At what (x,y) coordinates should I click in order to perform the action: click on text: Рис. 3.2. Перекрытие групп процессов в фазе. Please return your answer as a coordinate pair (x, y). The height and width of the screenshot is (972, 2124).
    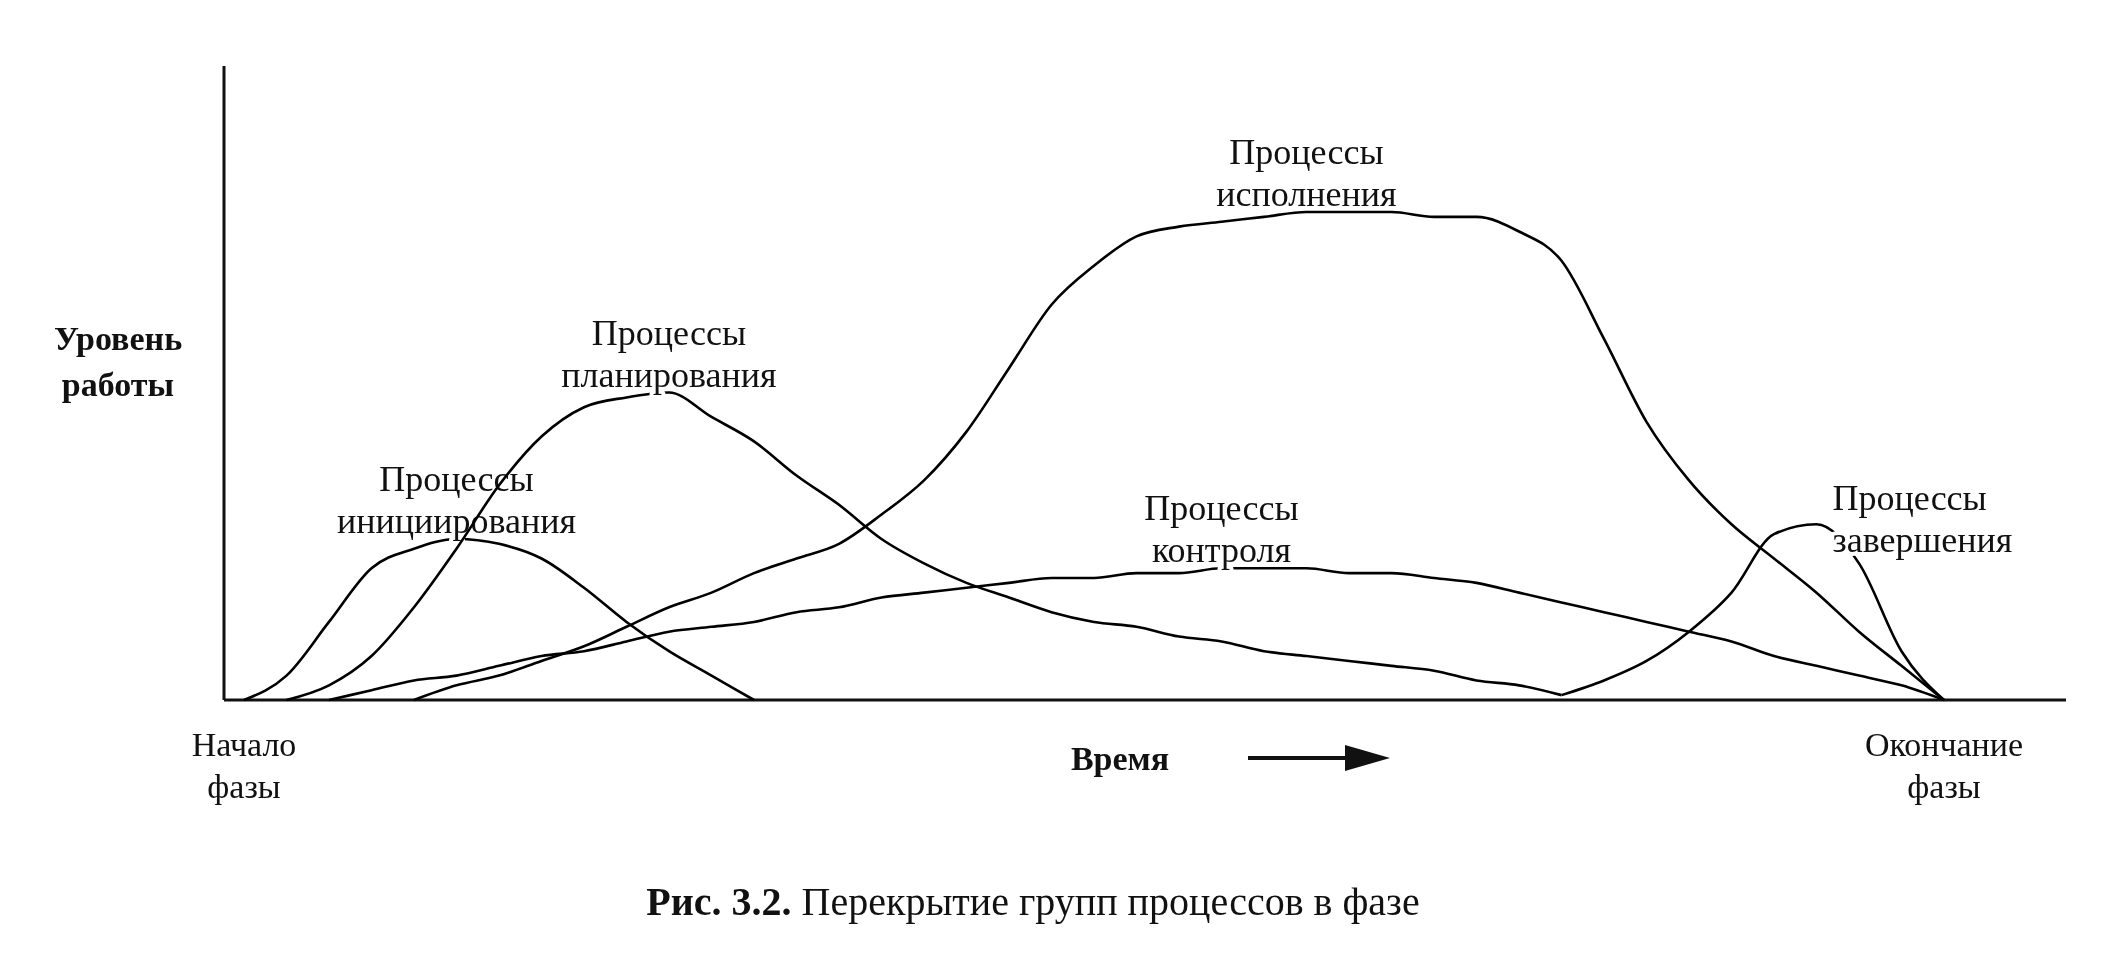
    Looking at the image, I should click on (1033, 901).